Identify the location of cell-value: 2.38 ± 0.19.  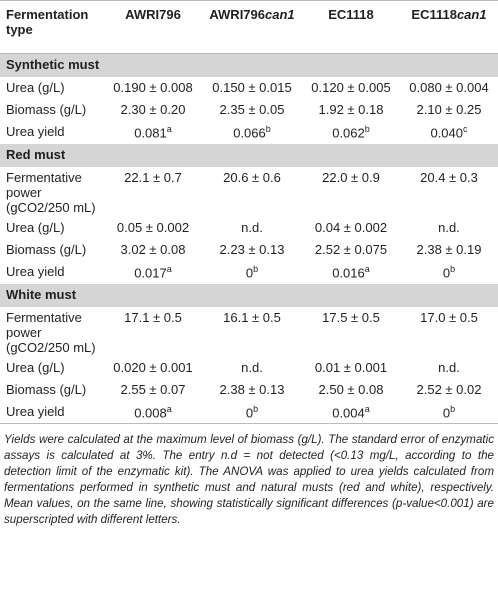
(449, 249).